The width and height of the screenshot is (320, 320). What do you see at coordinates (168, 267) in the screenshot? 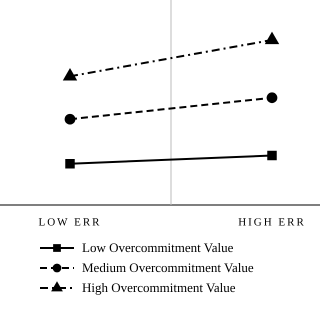
I see `legend-label: Medium Overcommitment Value` at bounding box center [168, 267].